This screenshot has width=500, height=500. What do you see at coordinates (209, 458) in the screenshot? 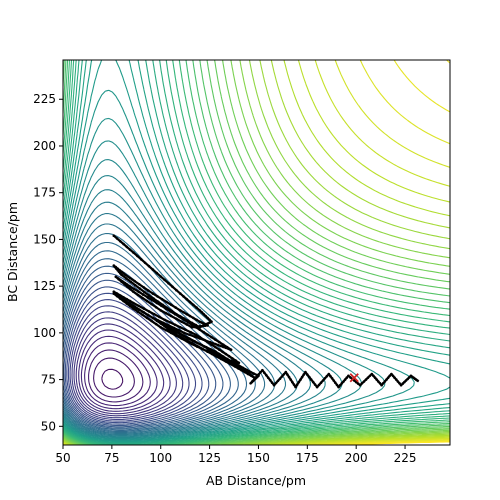
I see `x-tick-label: 125` at bounding box center [209, 458].